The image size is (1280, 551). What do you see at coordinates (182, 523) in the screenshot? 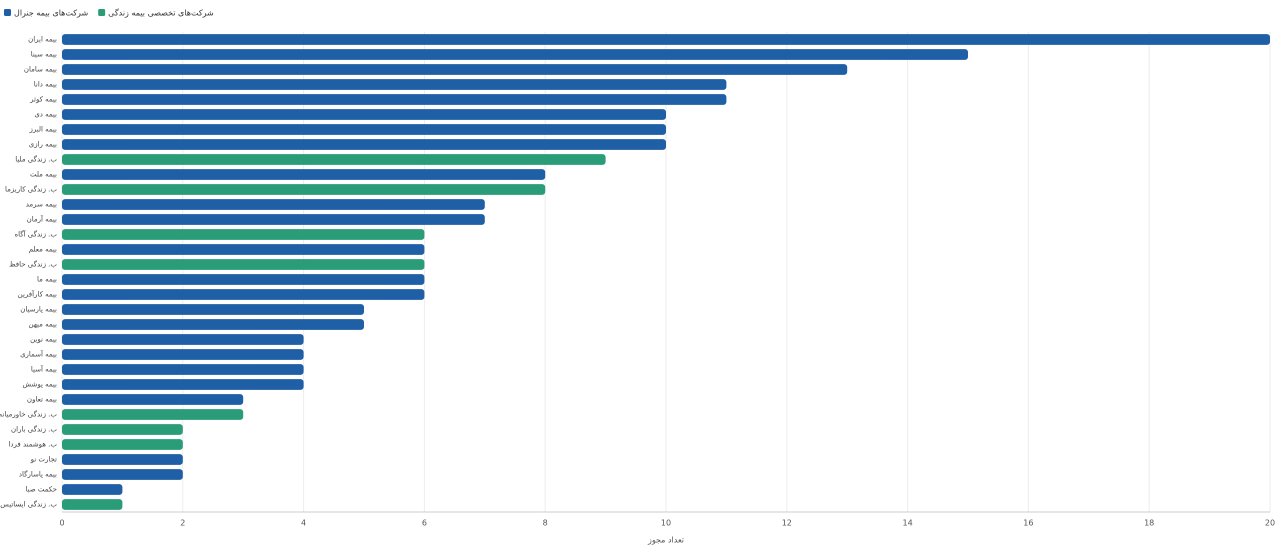
I see `x-tick-label: 2` at bounding box center [182, 523].